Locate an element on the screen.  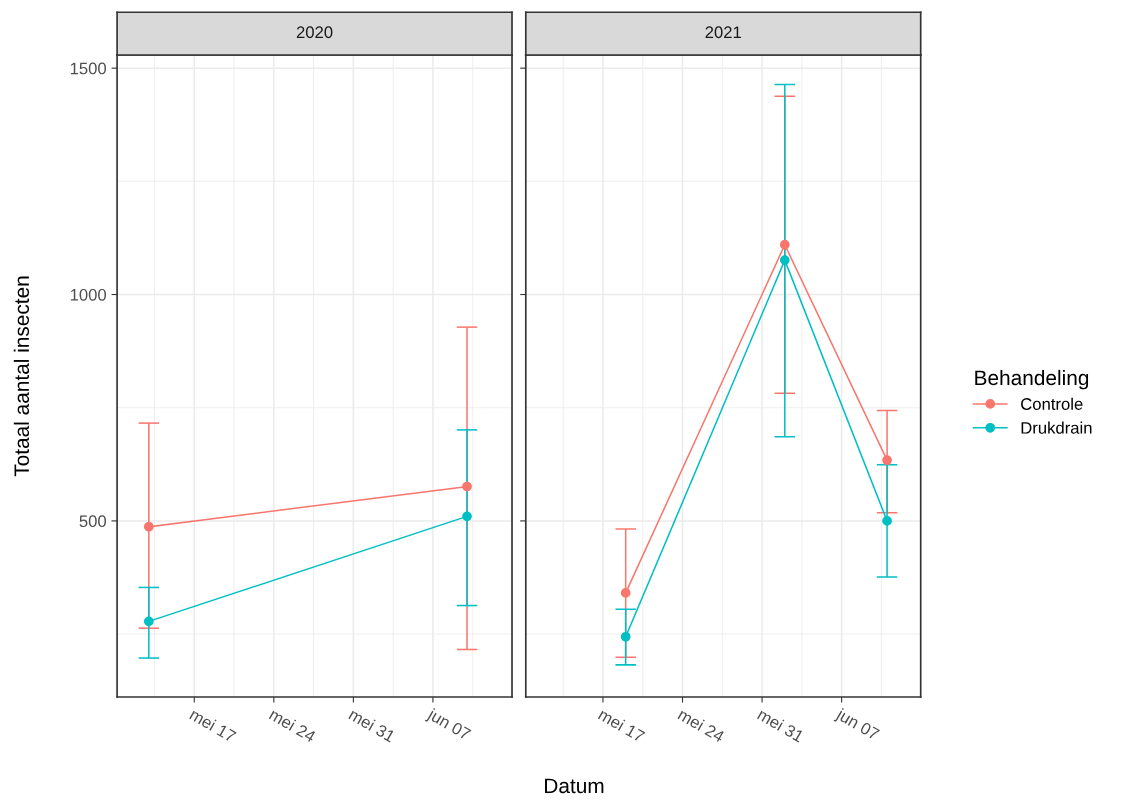
x-axis-title: Datum is located at coordinates (574, 786).